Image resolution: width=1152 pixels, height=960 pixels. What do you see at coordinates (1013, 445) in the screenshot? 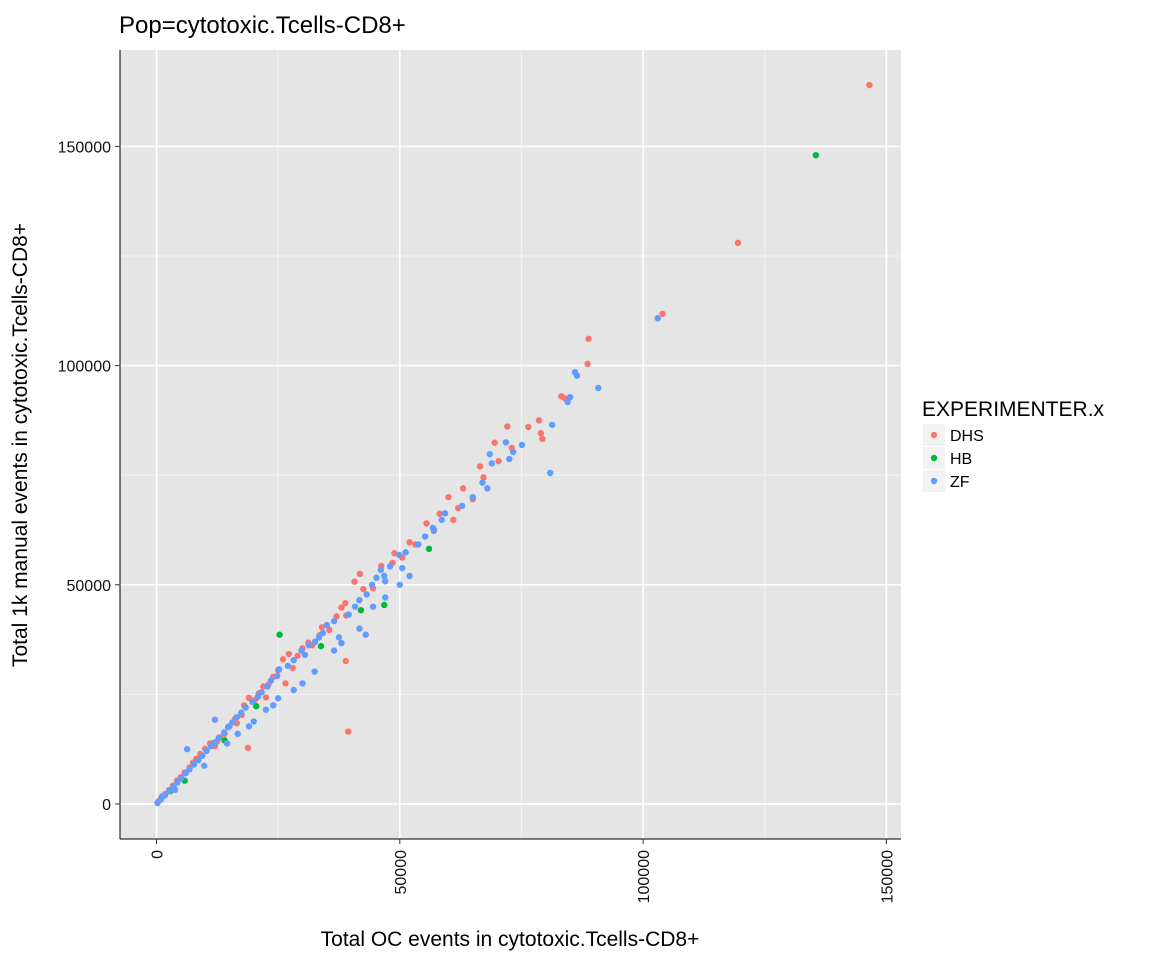
I see `legend: EXPERIMENTER.x DHS HB ZF` at bounding box center [1013, 445].